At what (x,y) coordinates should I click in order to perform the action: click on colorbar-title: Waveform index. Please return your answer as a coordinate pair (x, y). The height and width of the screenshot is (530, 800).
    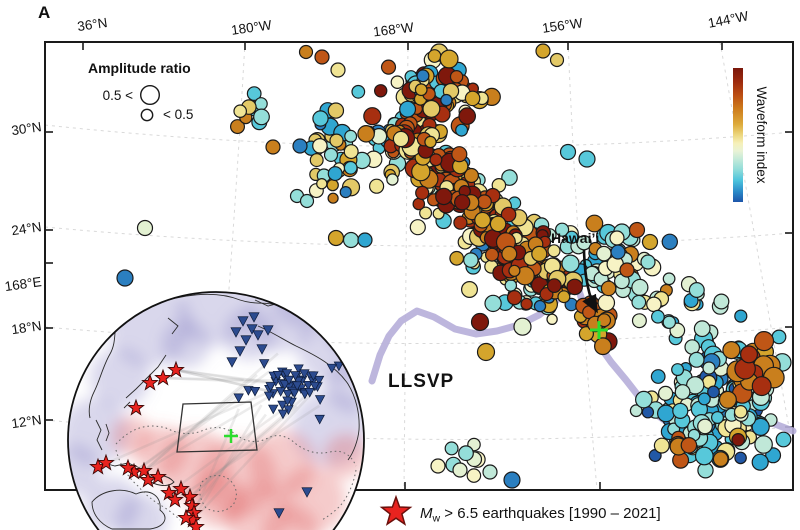
    Looking at the image, I should click on (761, 134).